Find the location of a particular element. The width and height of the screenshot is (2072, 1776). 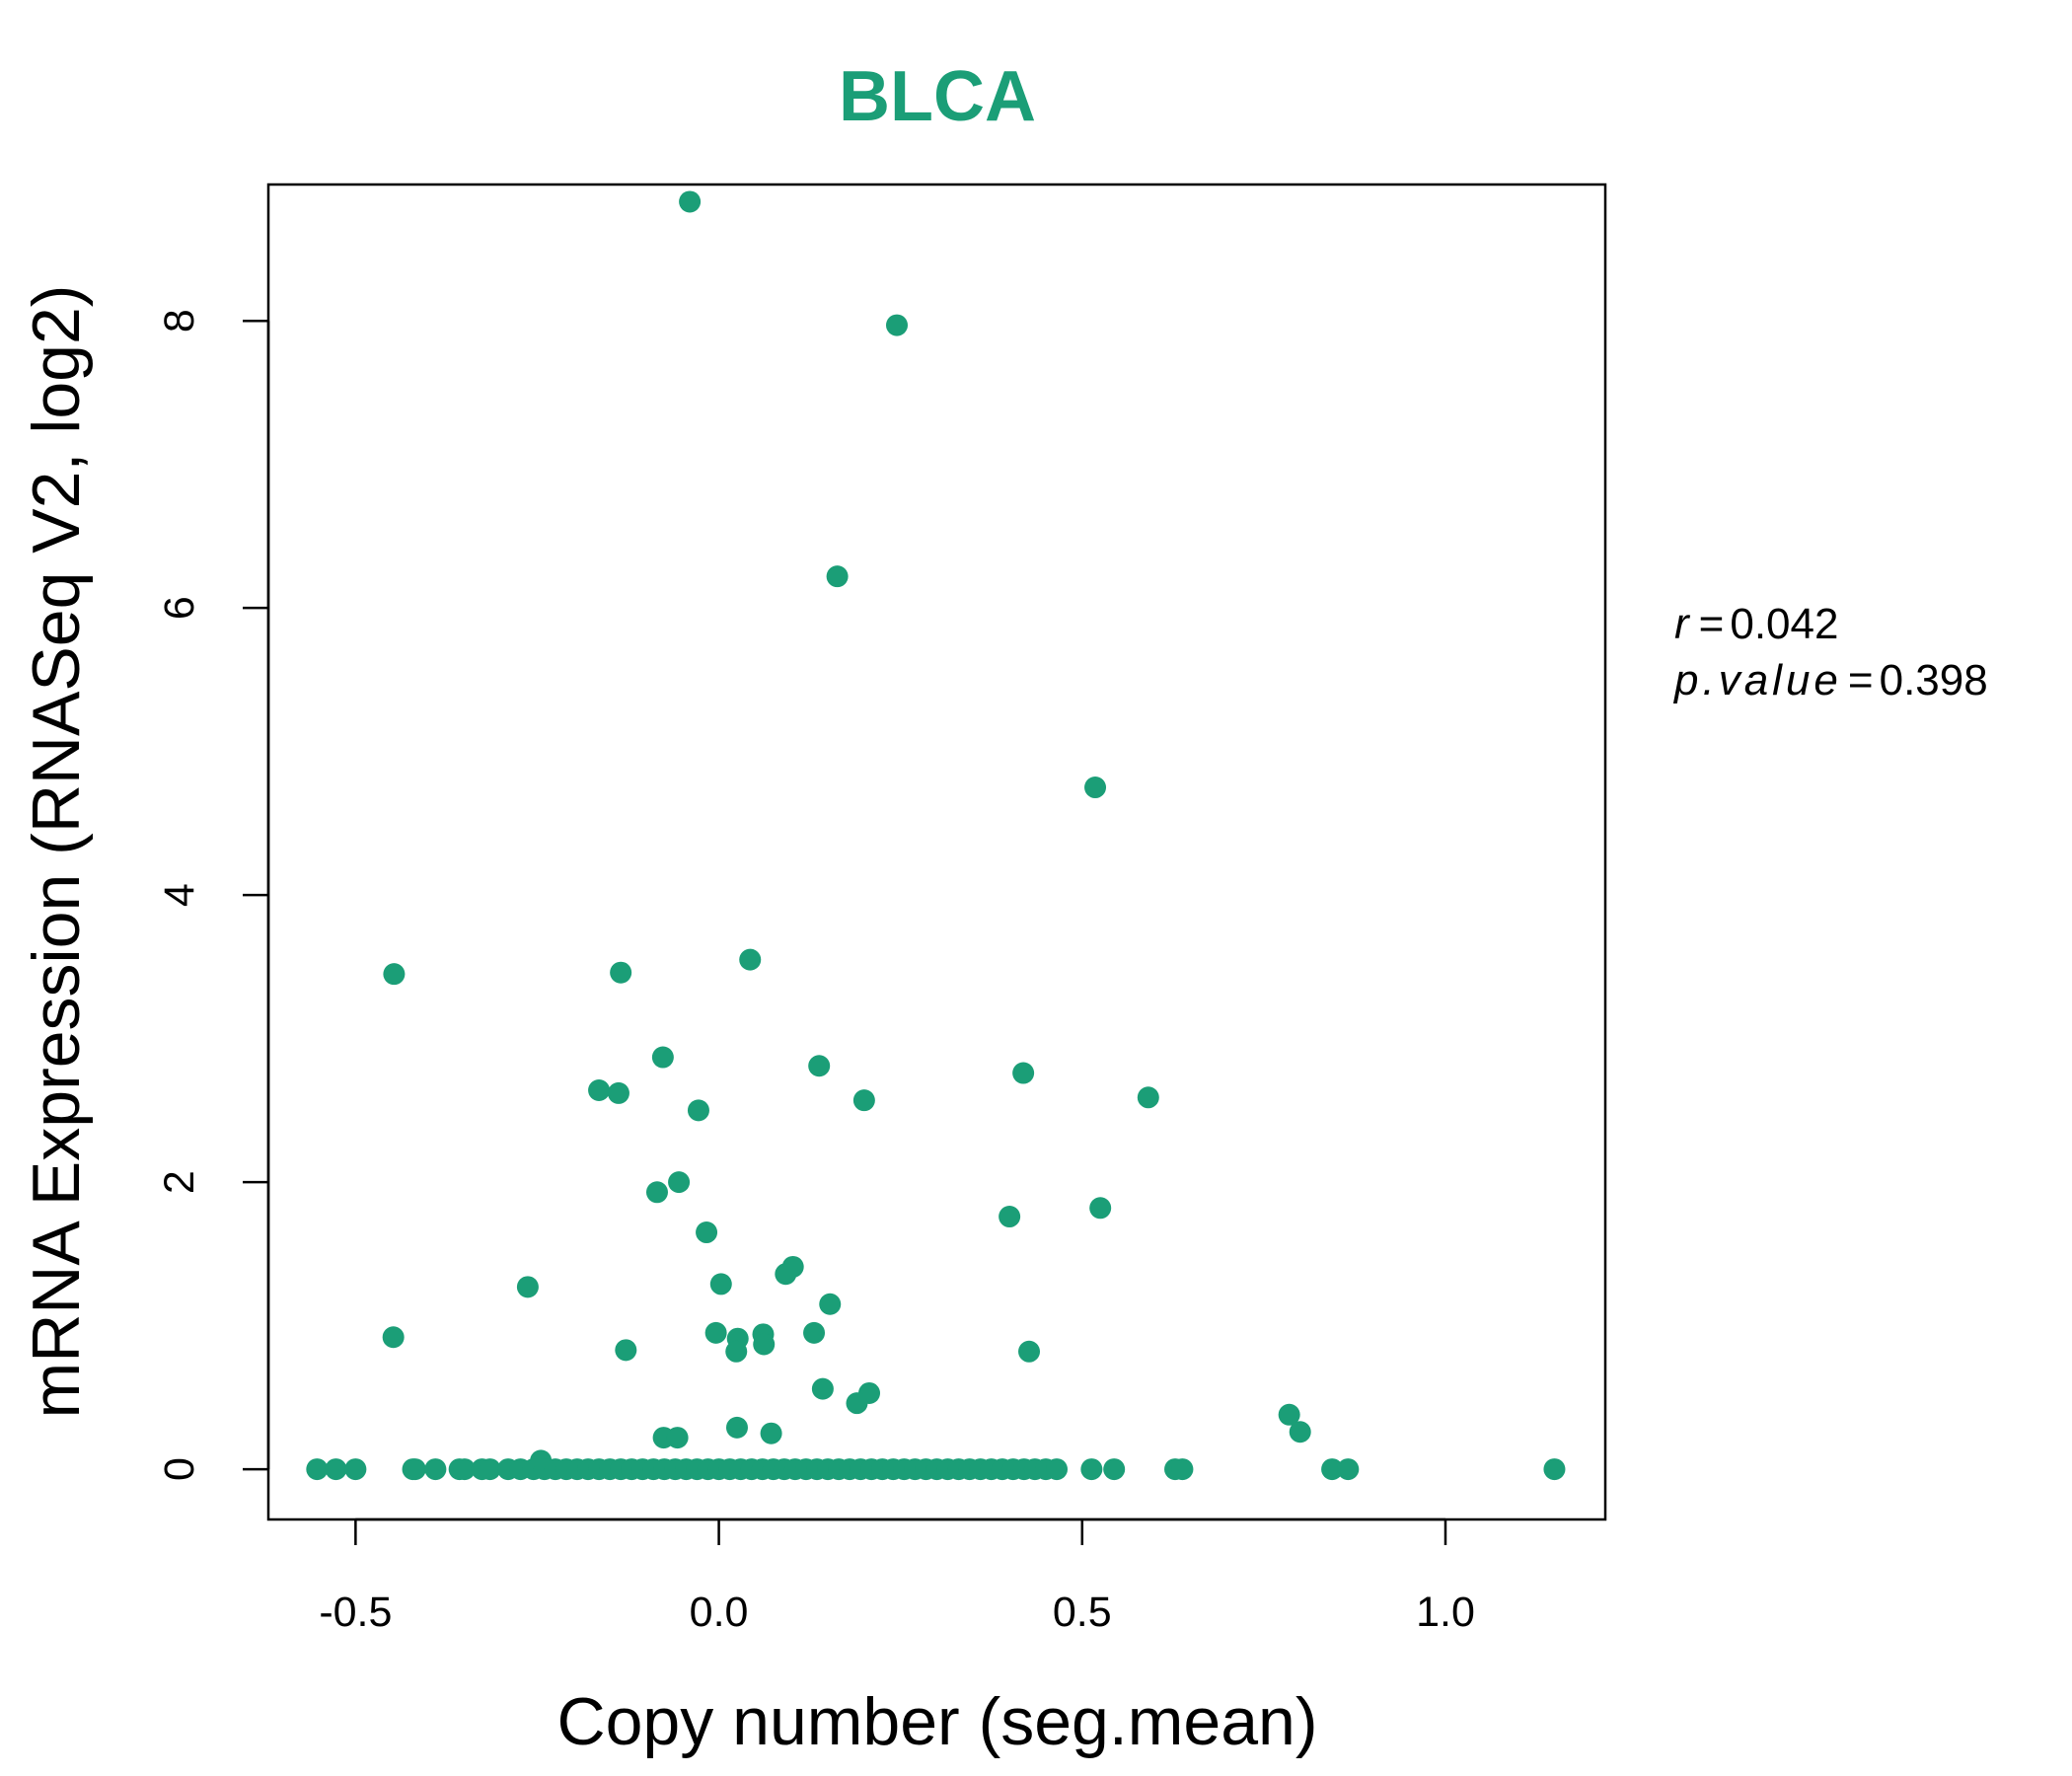

x-axis-label: Copy number (seg.mean) is located at coordinates (937, 1722).